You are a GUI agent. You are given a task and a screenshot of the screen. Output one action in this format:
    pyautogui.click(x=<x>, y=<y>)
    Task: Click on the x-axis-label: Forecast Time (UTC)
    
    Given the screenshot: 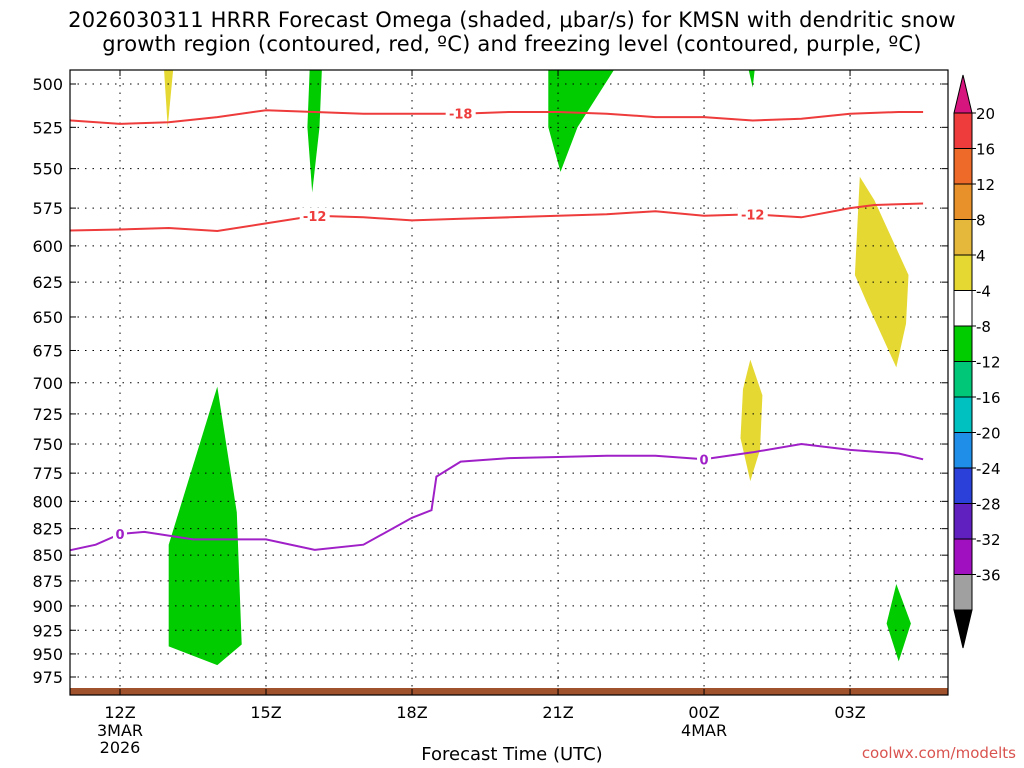 What is the action you would take?
    pyautogui.click(x=512, y=754)
    